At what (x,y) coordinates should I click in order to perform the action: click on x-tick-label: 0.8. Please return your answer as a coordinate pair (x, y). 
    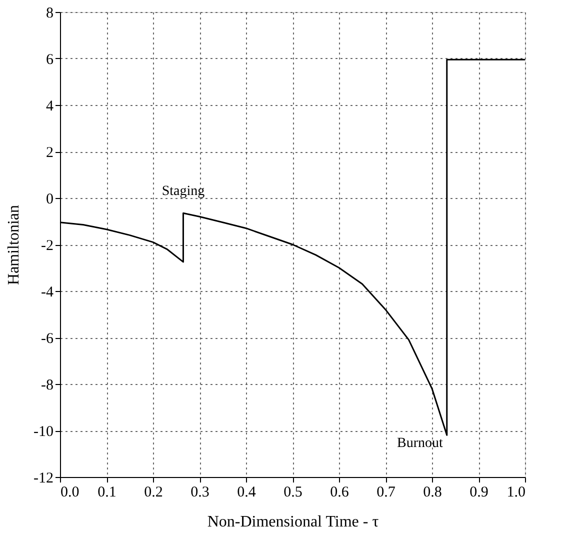
    Looking at the image, I should click on (432, 492).